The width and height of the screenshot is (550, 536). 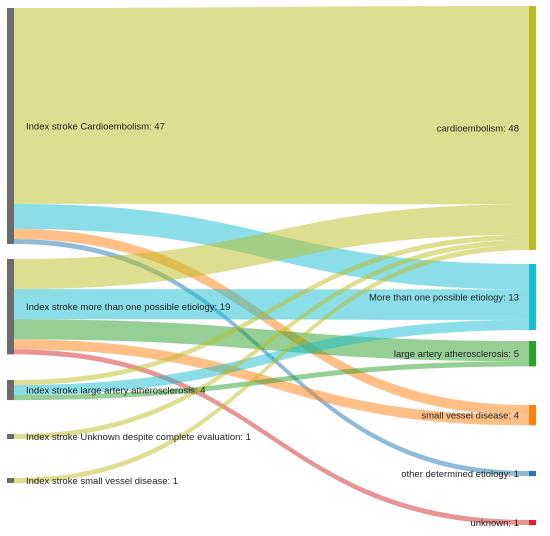 I want to click on link-s_laa-to-t_laa, so click(x=271, y=381).